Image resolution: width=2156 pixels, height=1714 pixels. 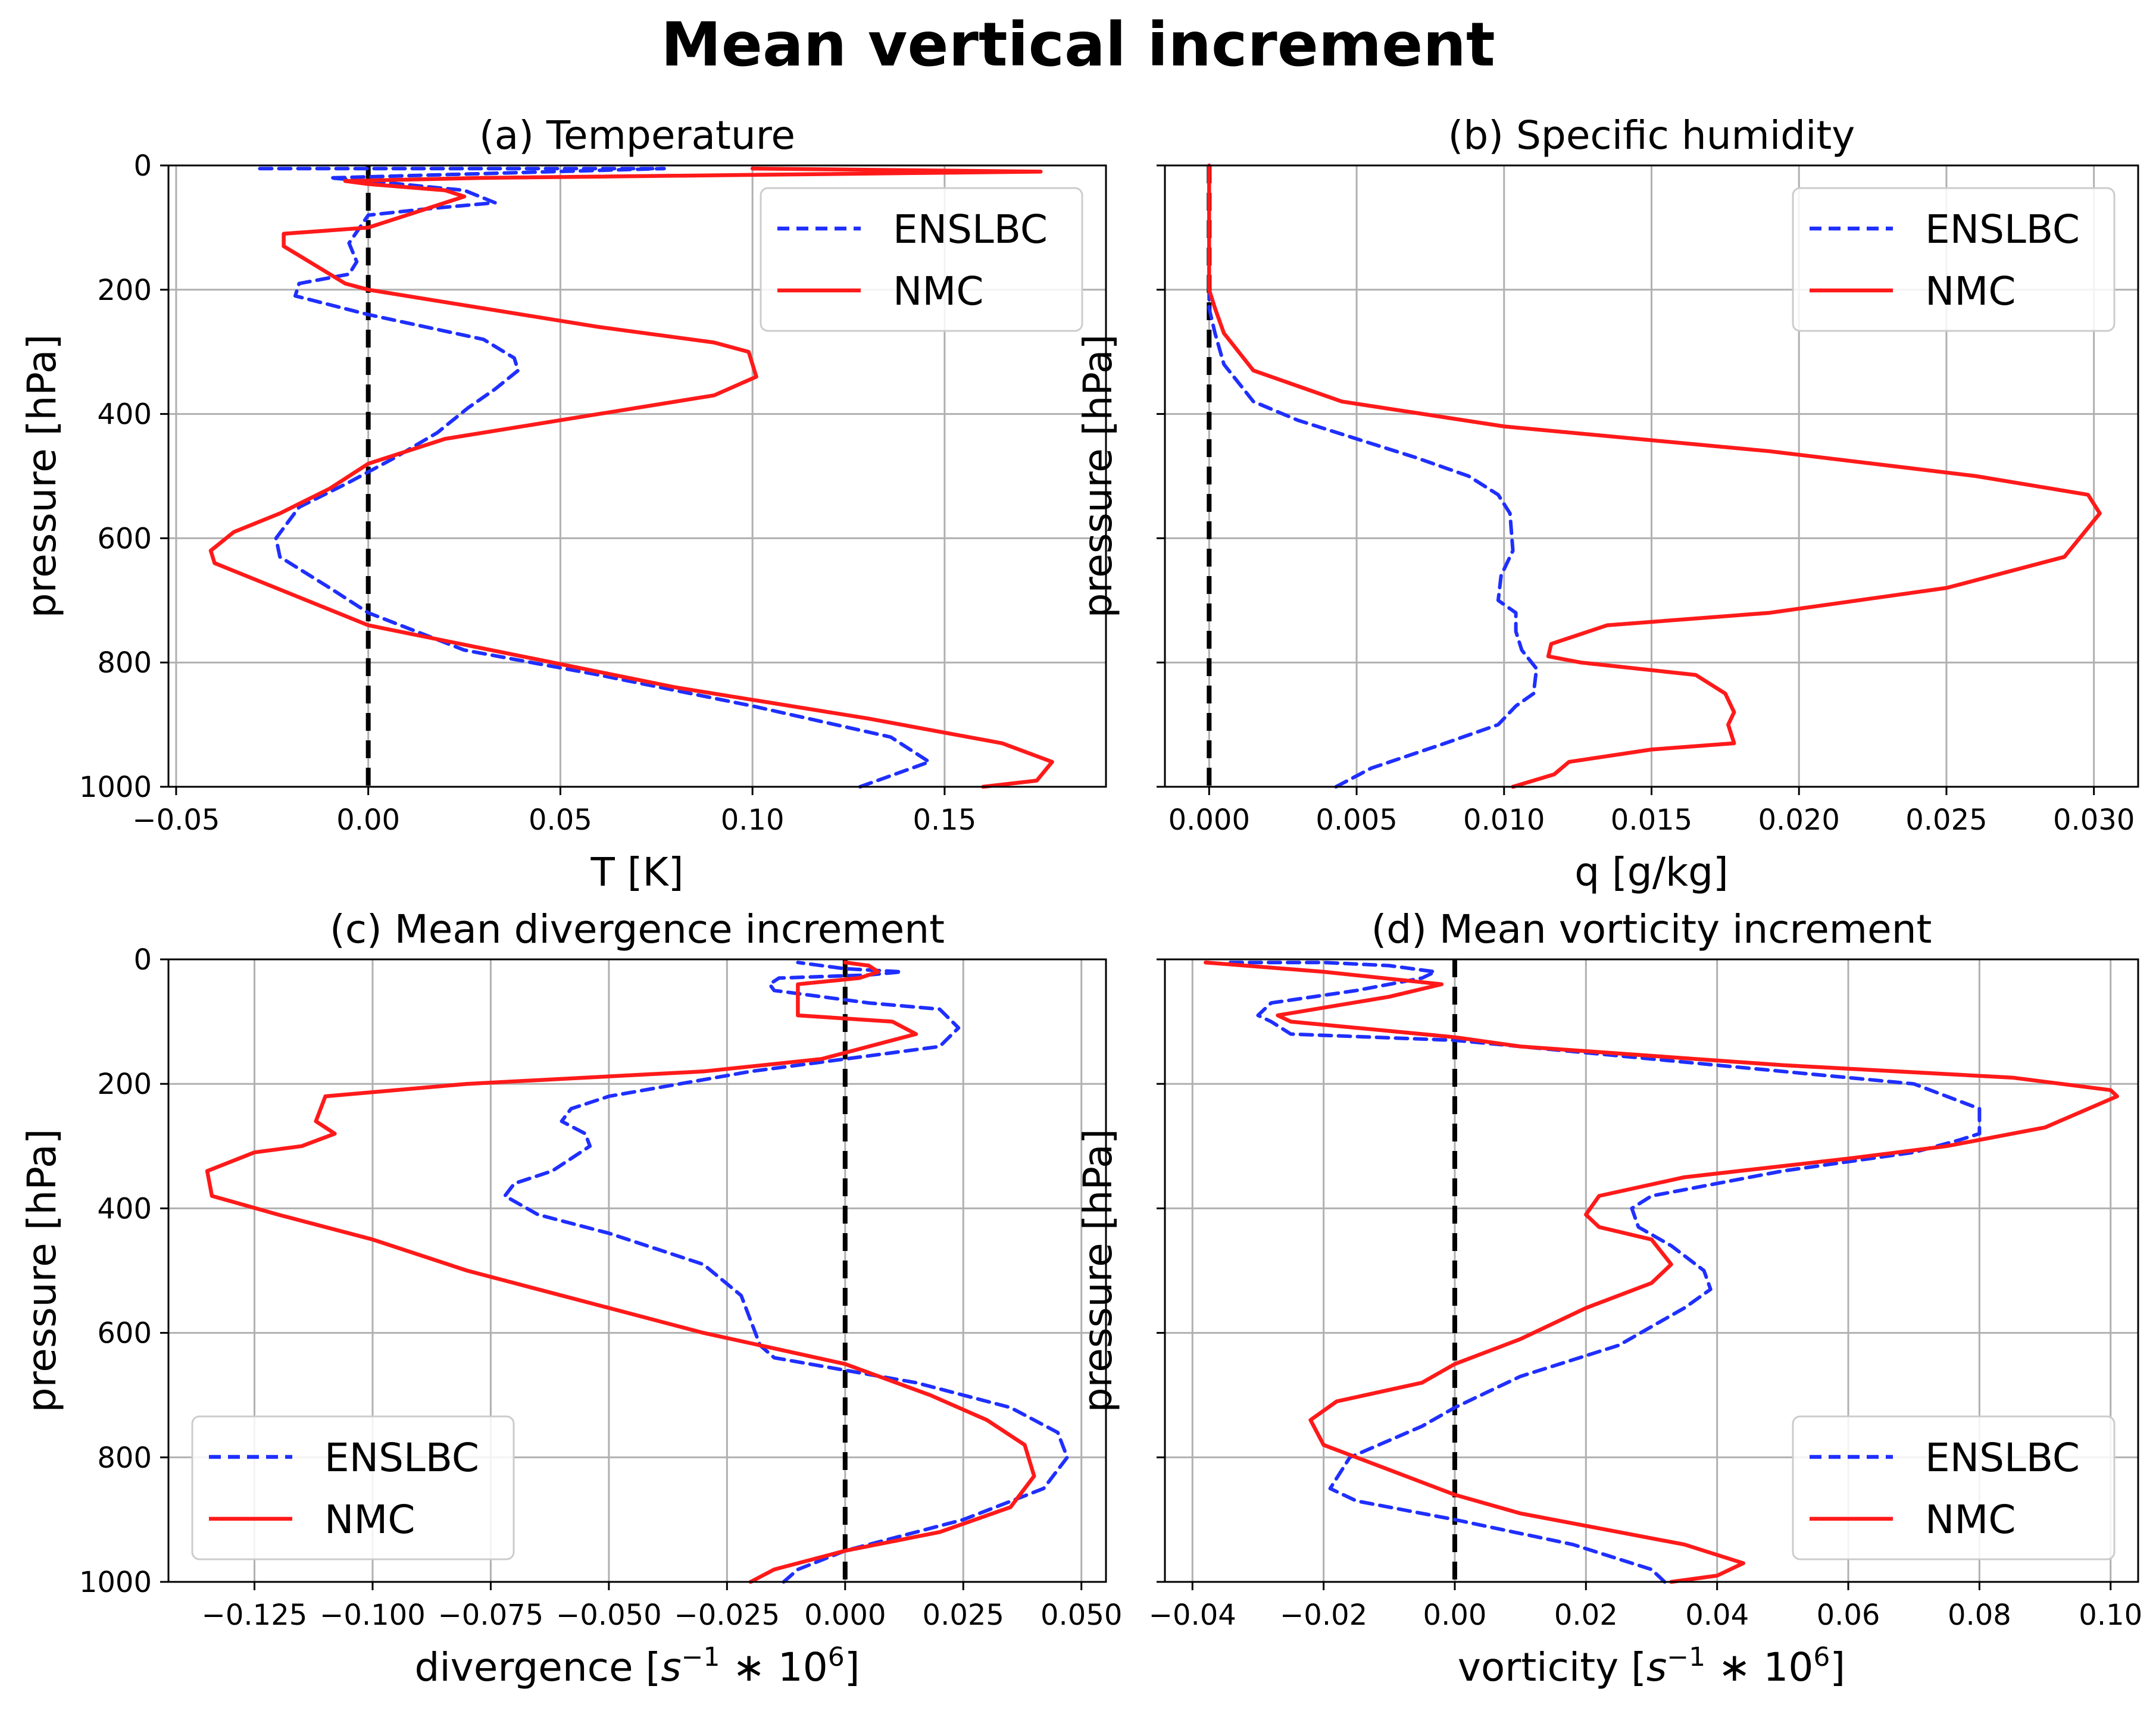 What do you see at coordinates (1192, 1615) in the screenshot?
I see `x-tick-label: −0.04` at bounding box center [1192, 1615].